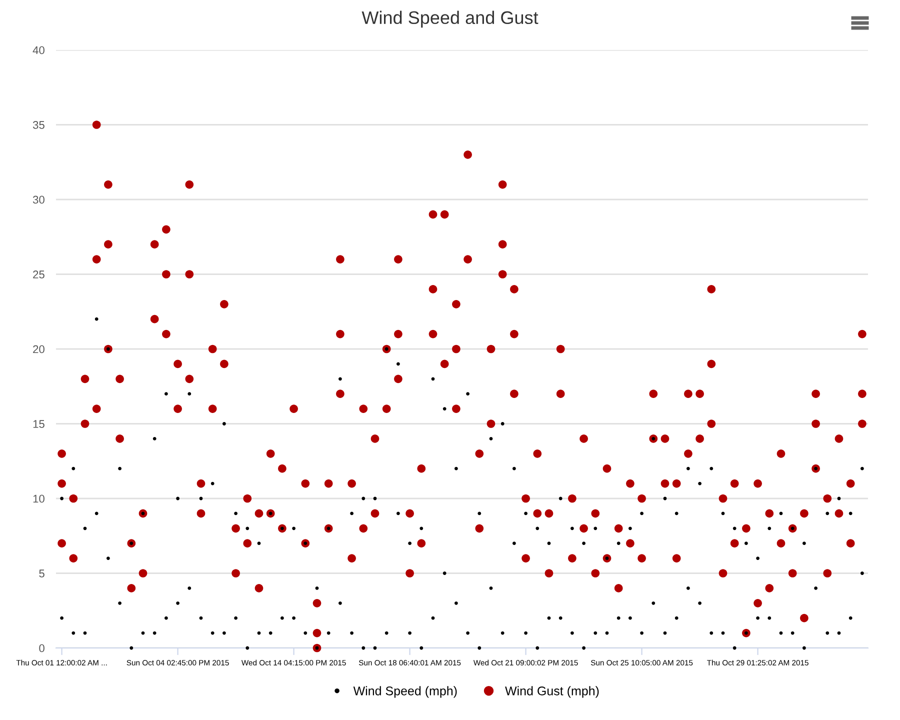 The width and height of the screenshot is (900, 720). Describe the element at coordinates (38, 50) in the screenshot. I see `y-tick-label: 40` at that location.